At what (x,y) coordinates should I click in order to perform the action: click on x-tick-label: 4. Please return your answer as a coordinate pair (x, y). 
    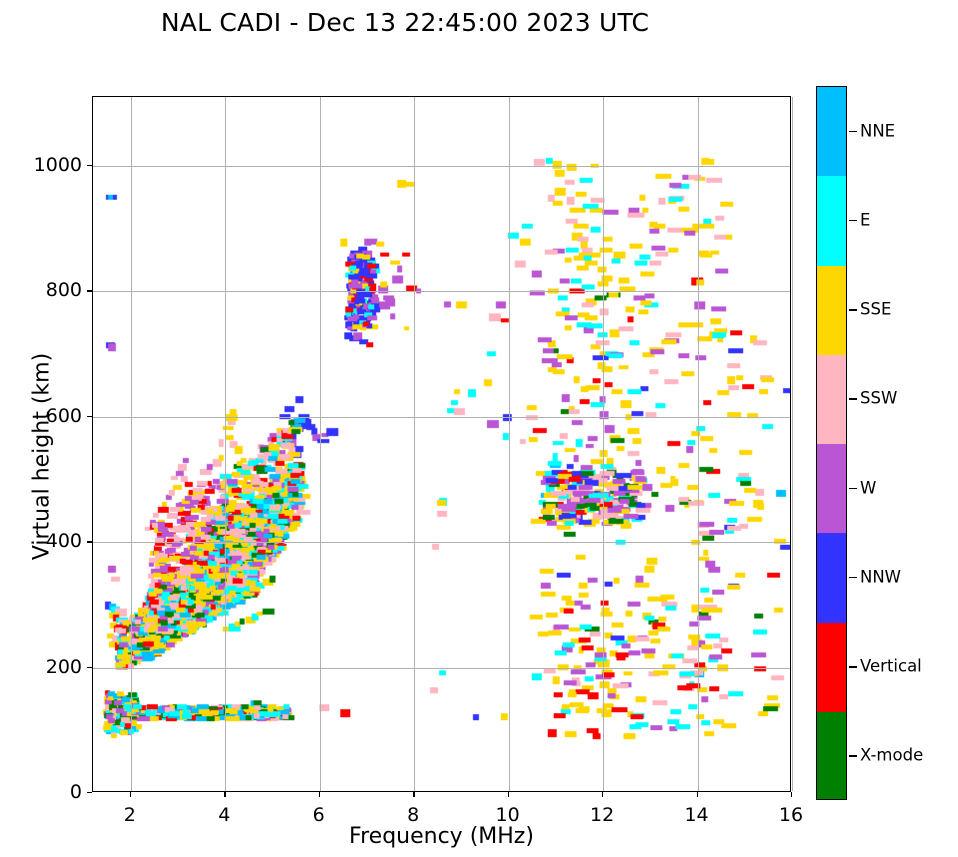
    Looking at the image, I should click on (224, 815).